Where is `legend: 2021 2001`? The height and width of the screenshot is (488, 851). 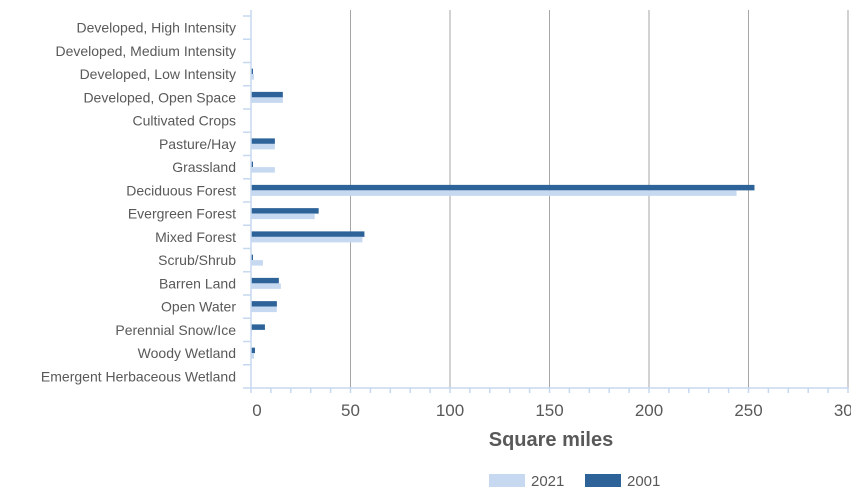 legend: 2021 2001 is located at coordinates (574, 480).